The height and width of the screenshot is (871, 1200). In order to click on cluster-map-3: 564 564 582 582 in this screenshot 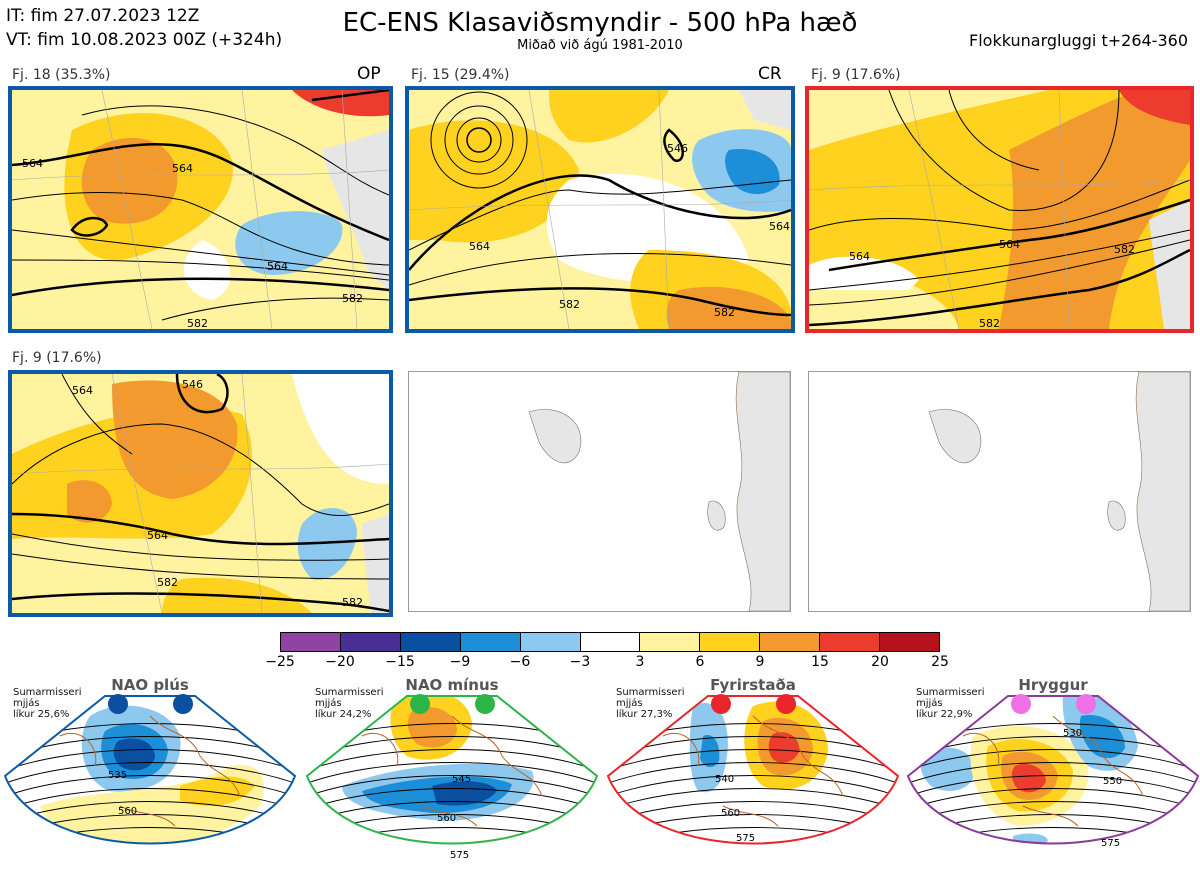, I will do `click(999, 209)`.